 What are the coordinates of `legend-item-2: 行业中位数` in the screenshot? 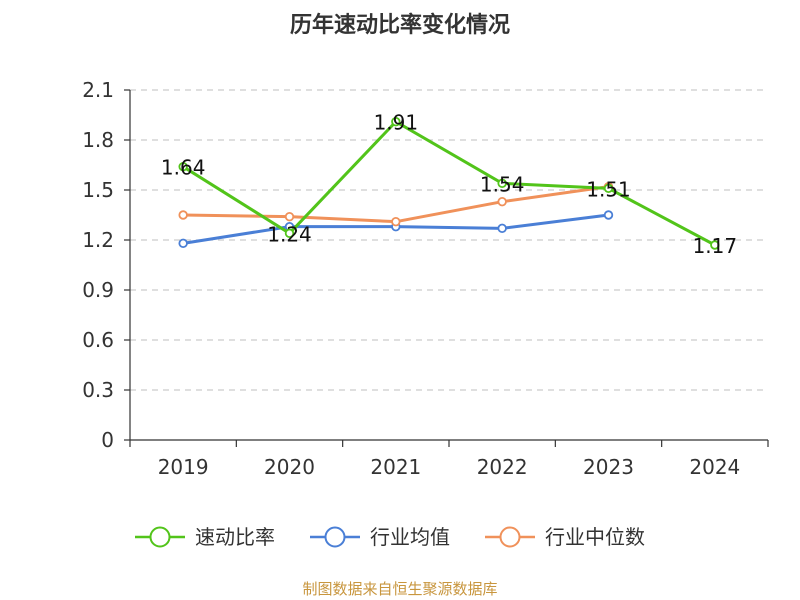 It's located at (565, 537).